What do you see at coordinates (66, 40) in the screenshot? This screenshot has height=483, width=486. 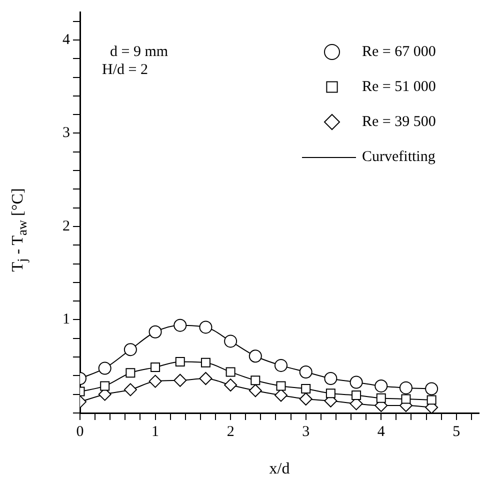 I see `y-tick-label: 4` at bounding box center [66, 40].